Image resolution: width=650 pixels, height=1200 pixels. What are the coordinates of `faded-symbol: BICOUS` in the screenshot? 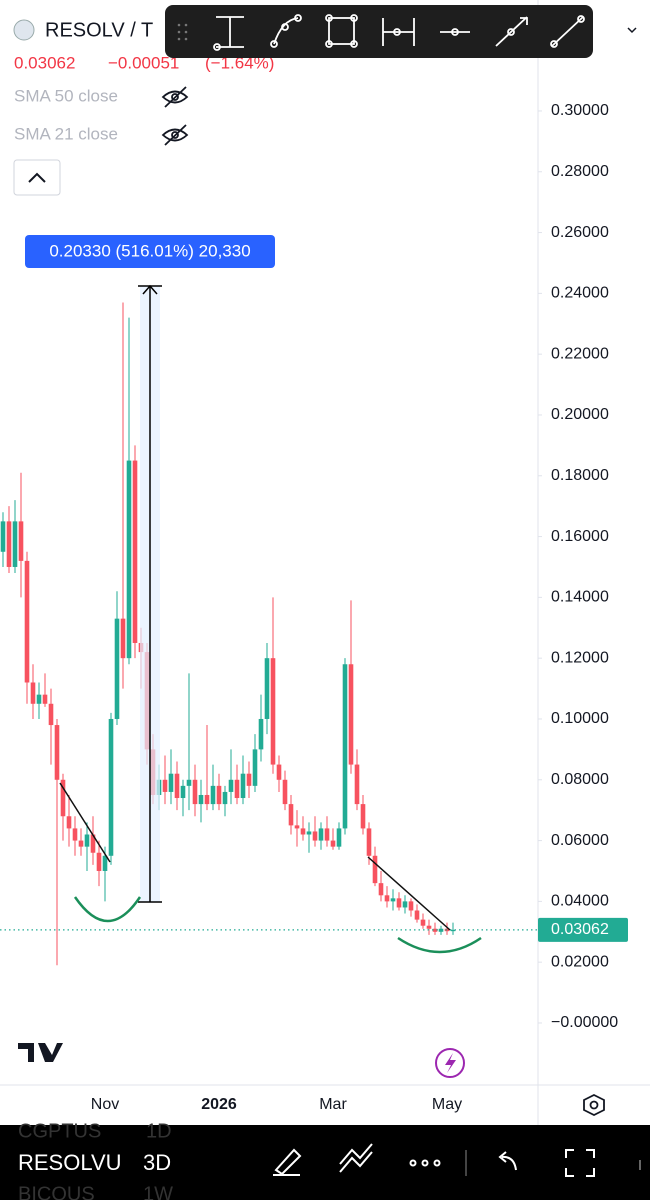 It's located at (56, 1191).